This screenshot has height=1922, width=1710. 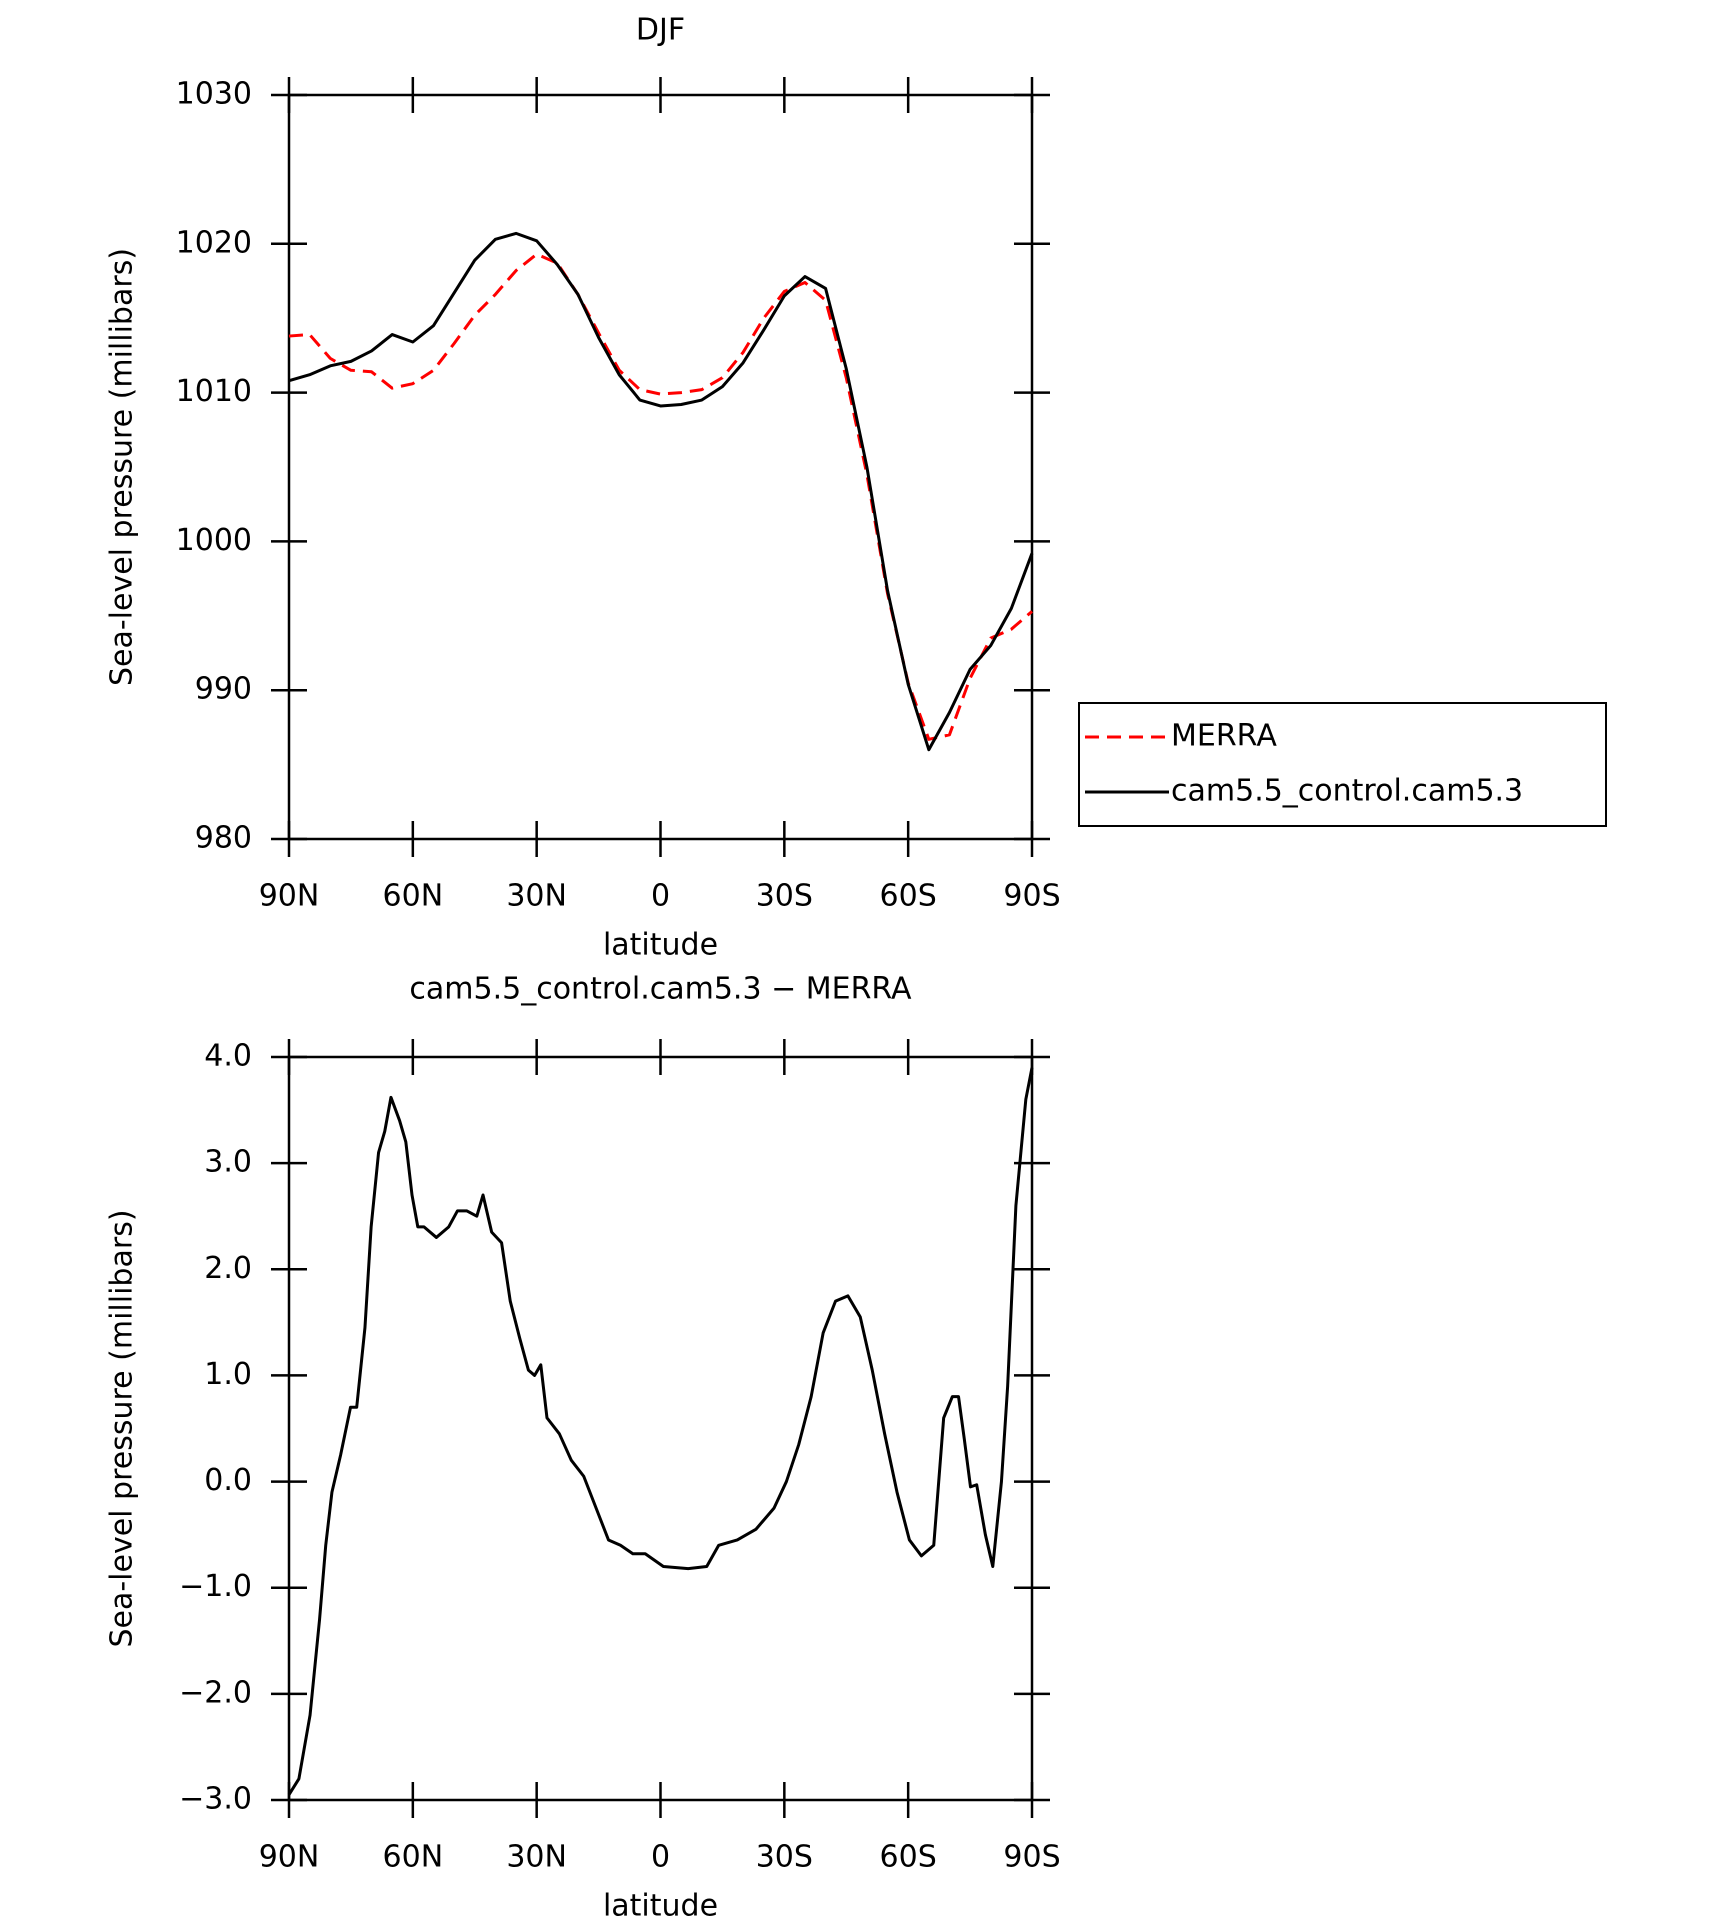 I want to click on legend-box, so click(x=1342, y=764).